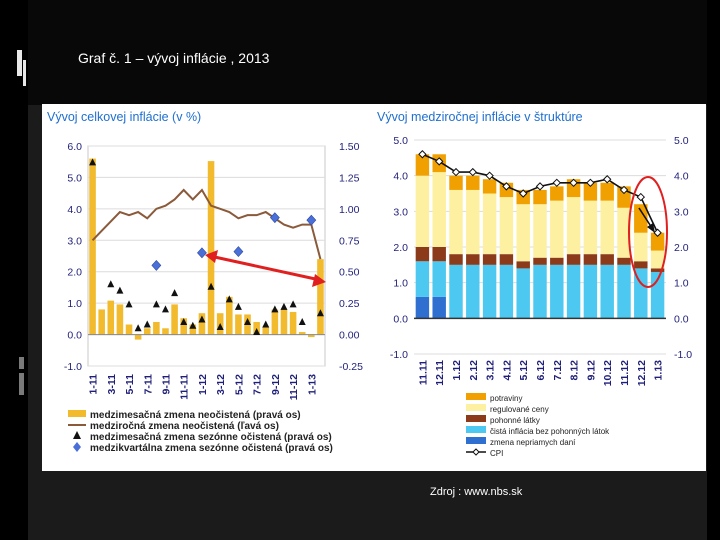 The image size is (720, 540). I want to click on left-y-tick-label: 6.0, so click(74, 147).